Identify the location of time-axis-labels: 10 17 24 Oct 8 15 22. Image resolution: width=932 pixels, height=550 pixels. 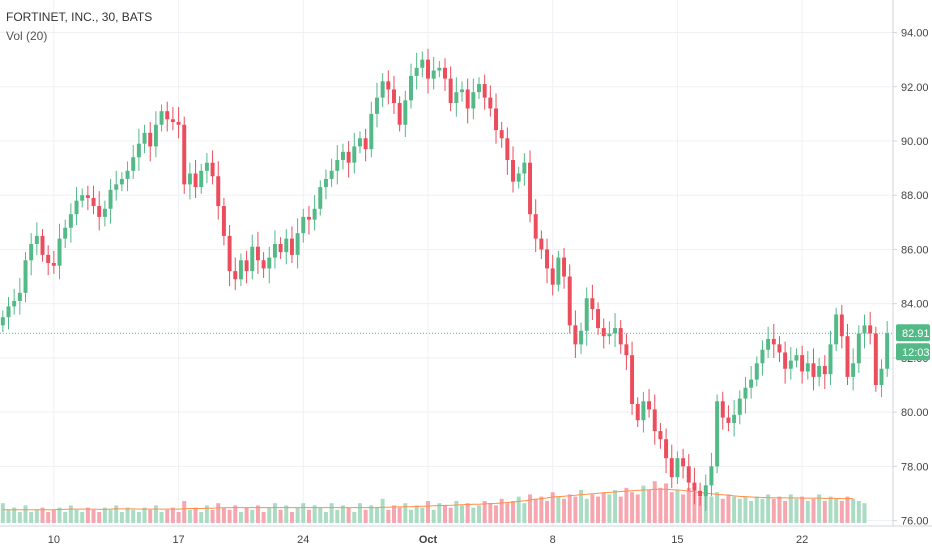
(428, 540).